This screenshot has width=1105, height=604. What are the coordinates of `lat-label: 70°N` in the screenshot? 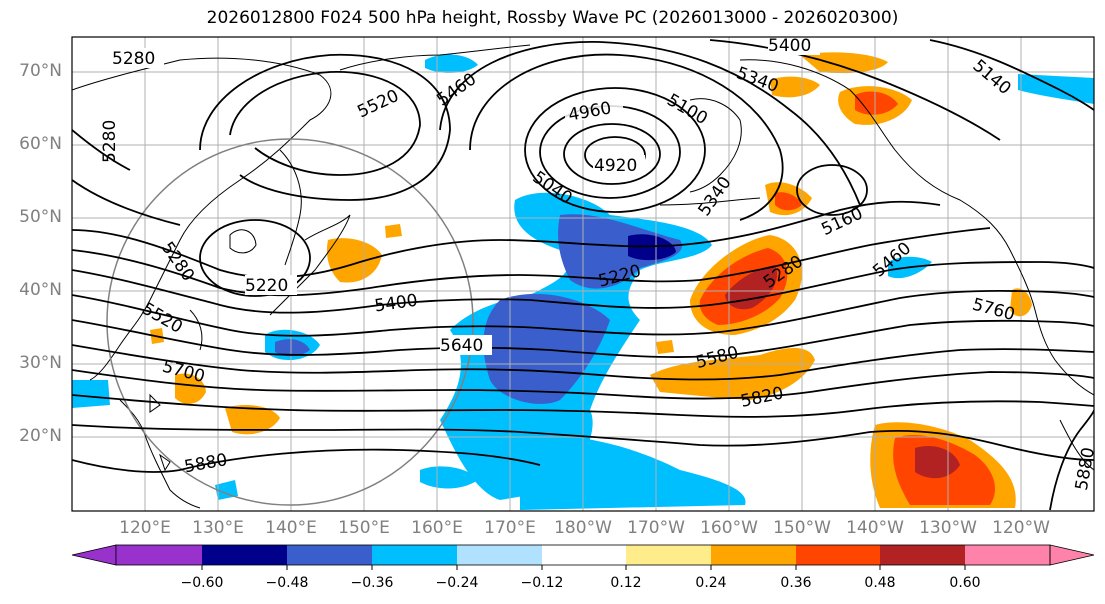 It's located at (40, 71).